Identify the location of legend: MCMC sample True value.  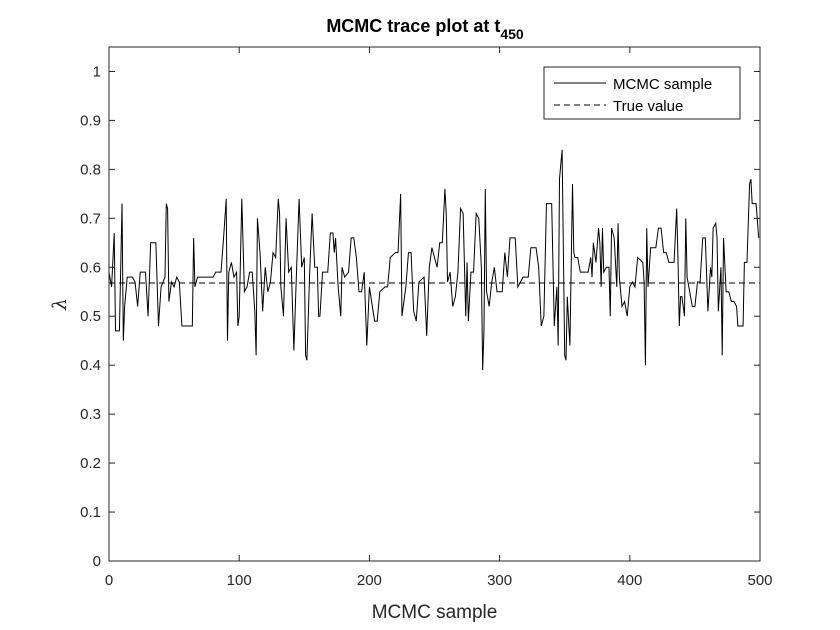
(642, 93).